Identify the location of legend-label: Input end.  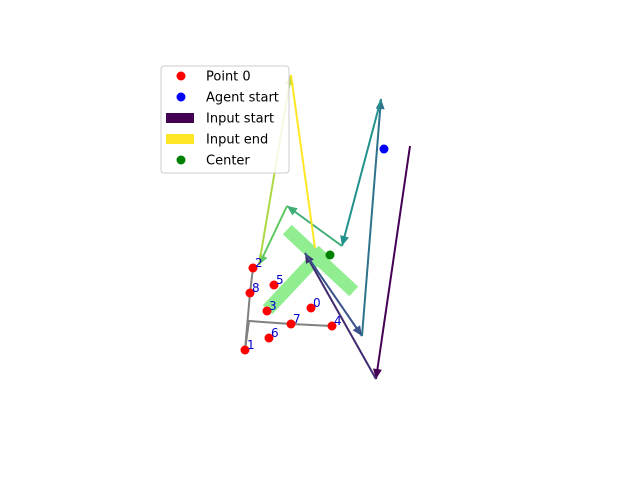
(237, 140).